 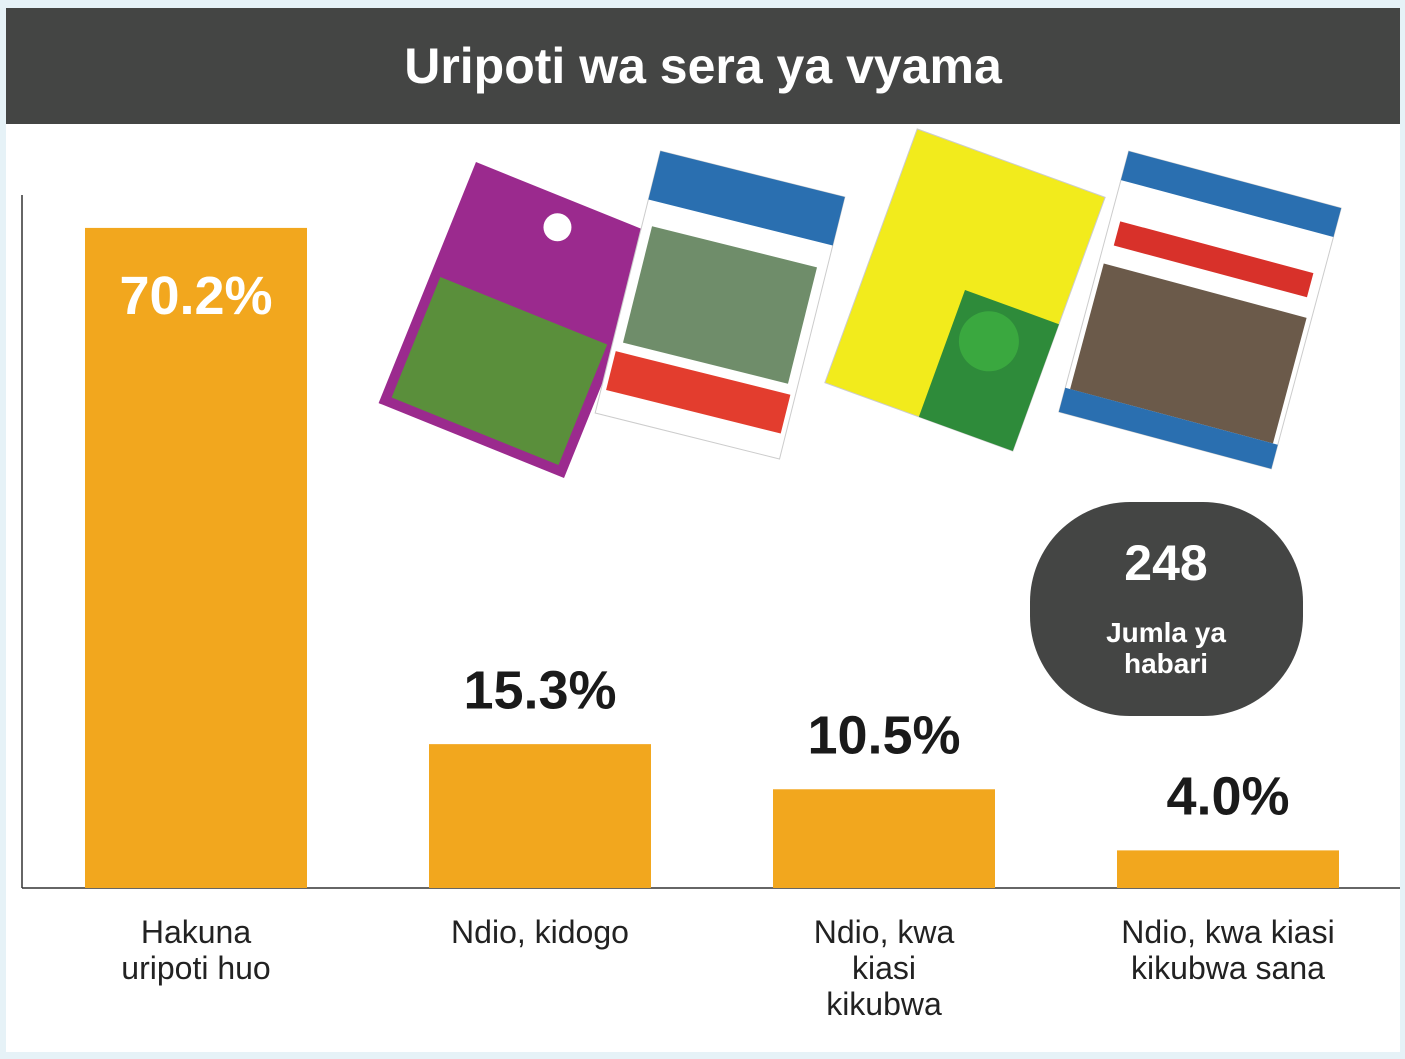 What do you see at coordinates (1166, 609) in the screenshot?
I see `total-badge` at bounding box center [1166, 609].